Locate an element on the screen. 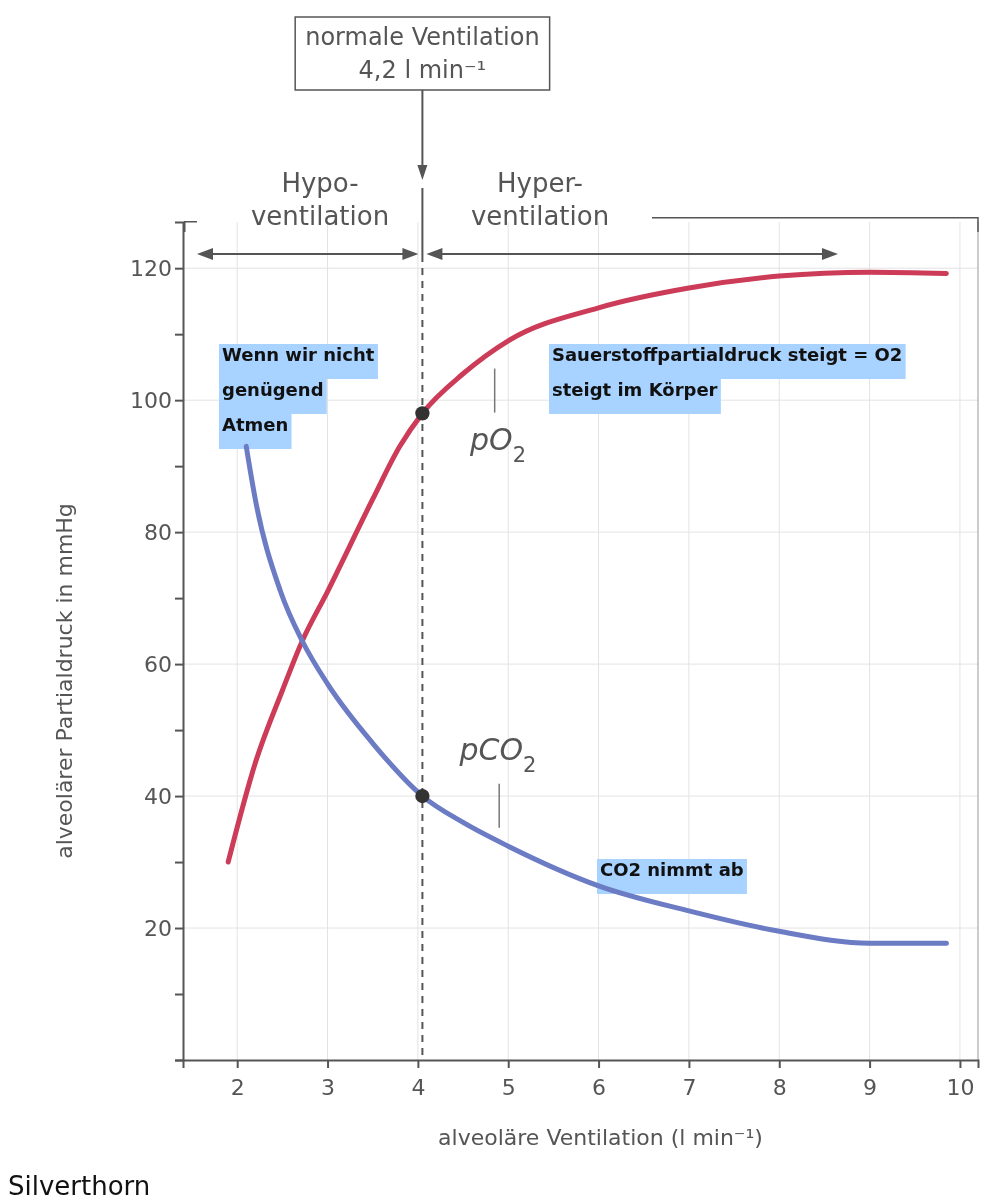 The height and width of the screenshot is (1200, 1003). y-axis-title: alveolärer Partialdruck in mmHg is located at coordinates (64, 681).